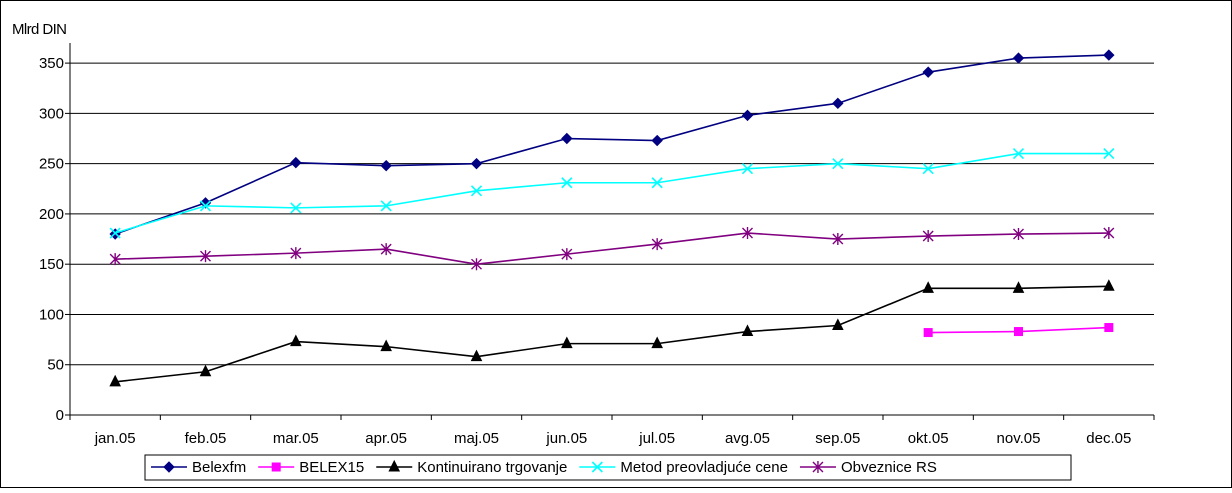  What do you see at coordinates (704, 467) in the screenshot?
I see `legend-label: Metod preovladjuće cene` at bounding box center [704, 467].